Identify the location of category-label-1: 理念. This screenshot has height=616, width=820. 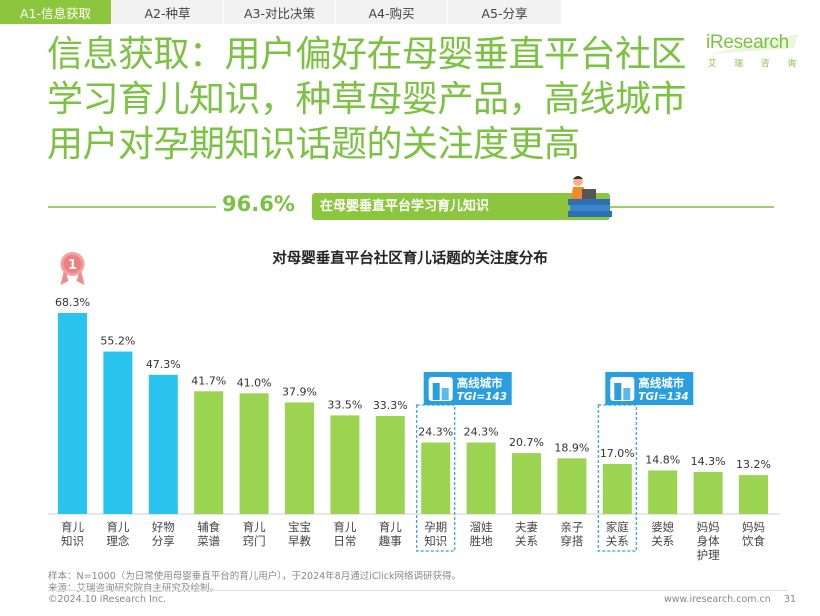
(117, 541).